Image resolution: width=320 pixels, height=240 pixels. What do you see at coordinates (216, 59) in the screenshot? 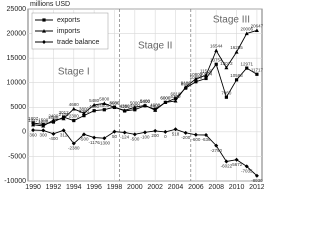
I see `data-label: 13754` at bounding box center [216, 59].